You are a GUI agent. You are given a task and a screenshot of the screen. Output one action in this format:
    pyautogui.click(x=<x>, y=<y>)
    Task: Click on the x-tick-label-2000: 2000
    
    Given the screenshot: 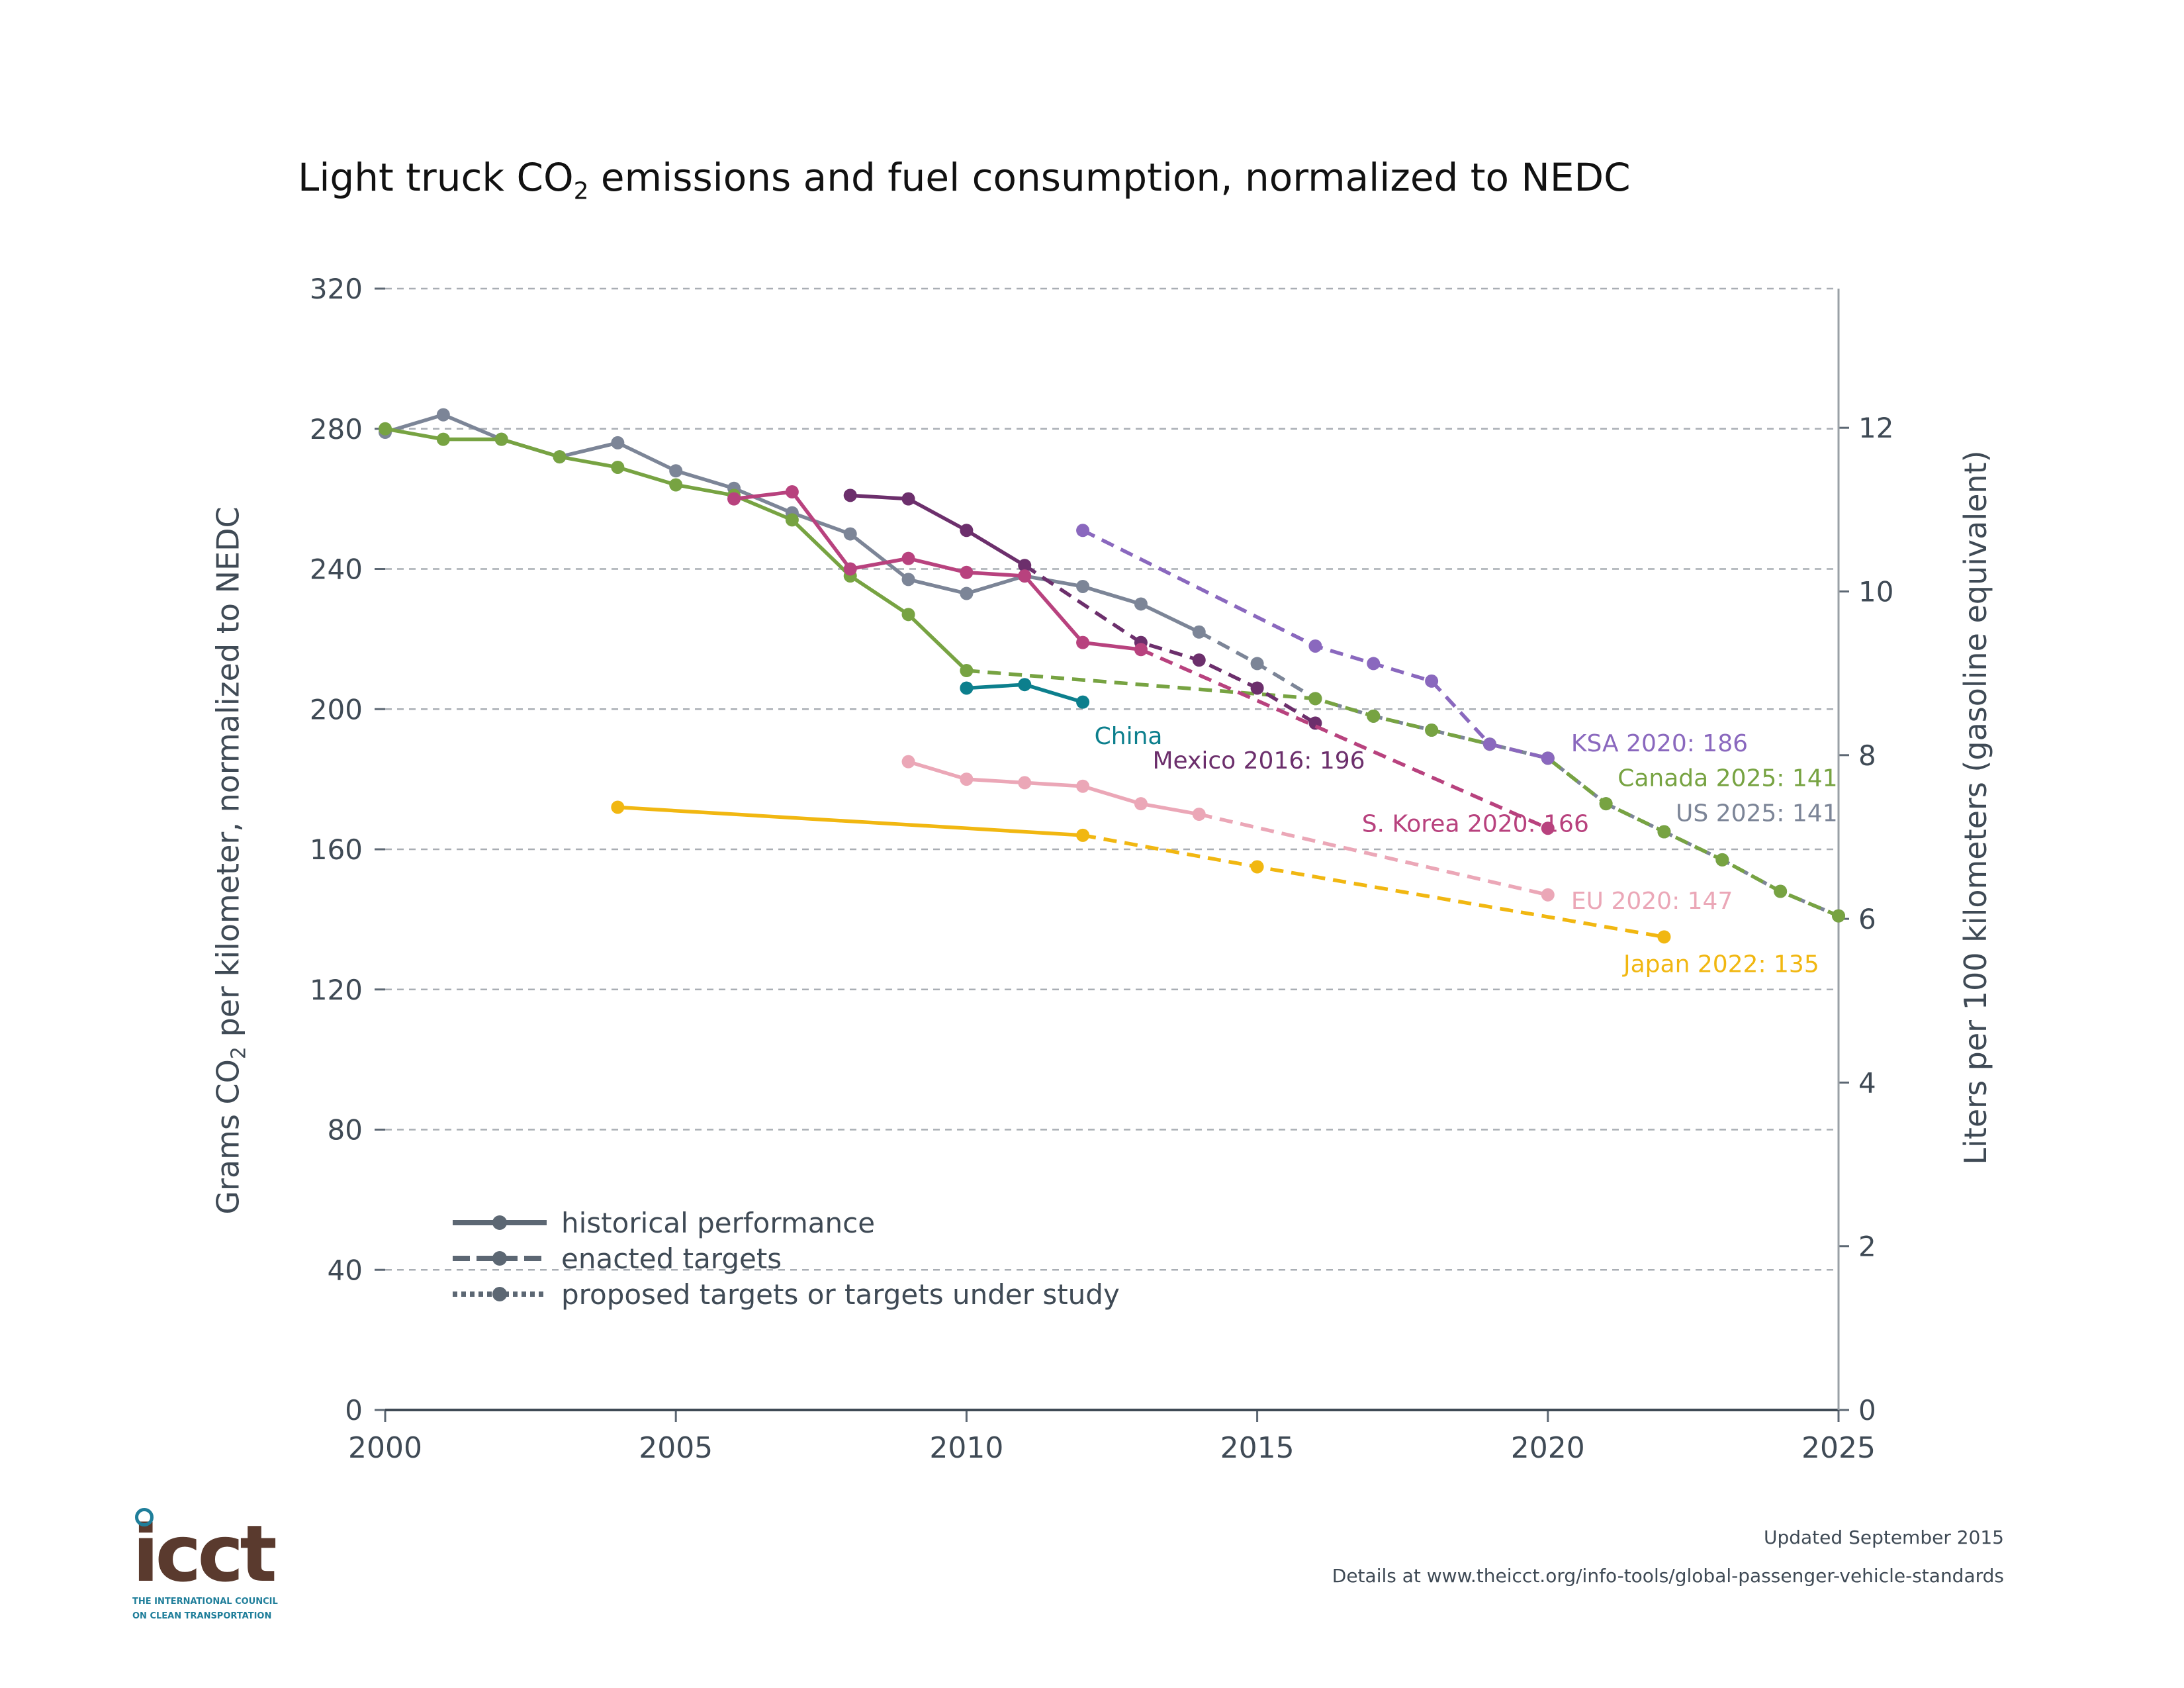 What is the action you would take?
    pyautogui.click(x=385, y=1448)
    